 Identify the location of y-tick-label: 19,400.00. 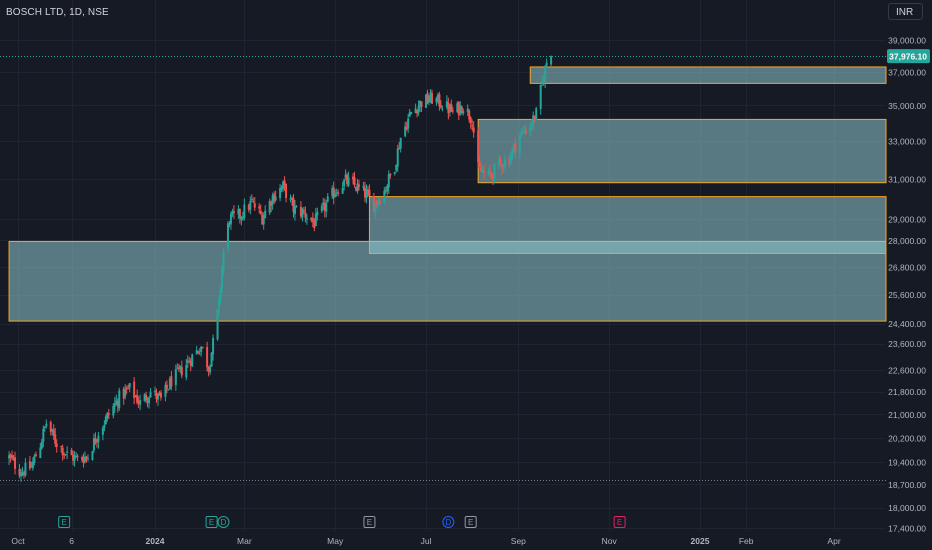
(907, 463).